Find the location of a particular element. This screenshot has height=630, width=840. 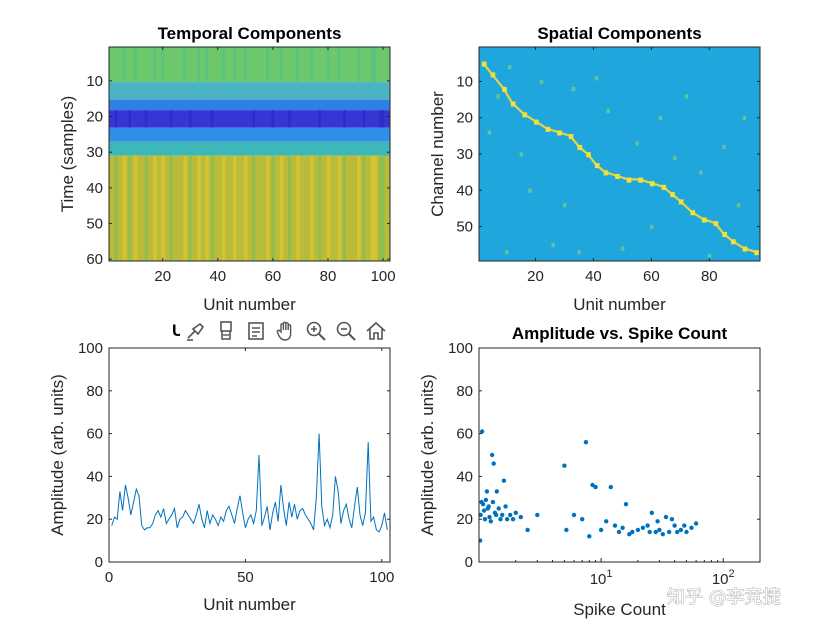

watermark: 知乎 @李竞捷 is located at coordinates (724, 597).